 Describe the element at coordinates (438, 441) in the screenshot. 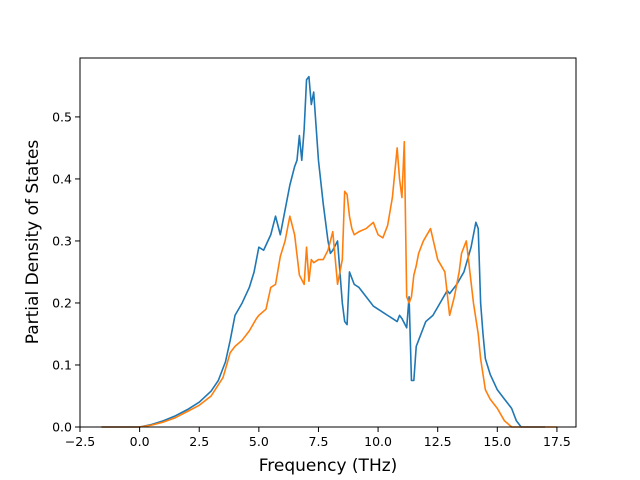

I see `x-tick-label: 12.5` at that location.